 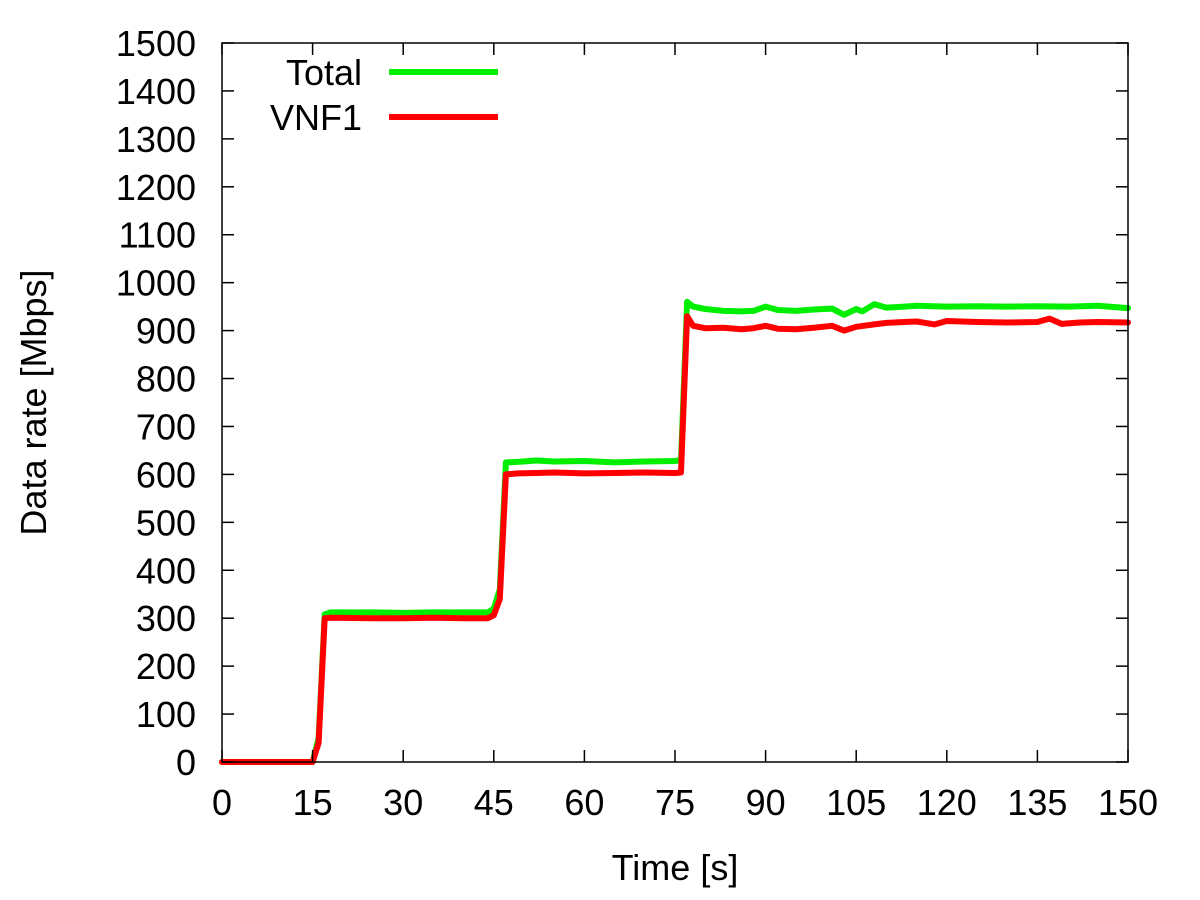 I want to click on y-tick-label: 0, so click(x=186, y=762).